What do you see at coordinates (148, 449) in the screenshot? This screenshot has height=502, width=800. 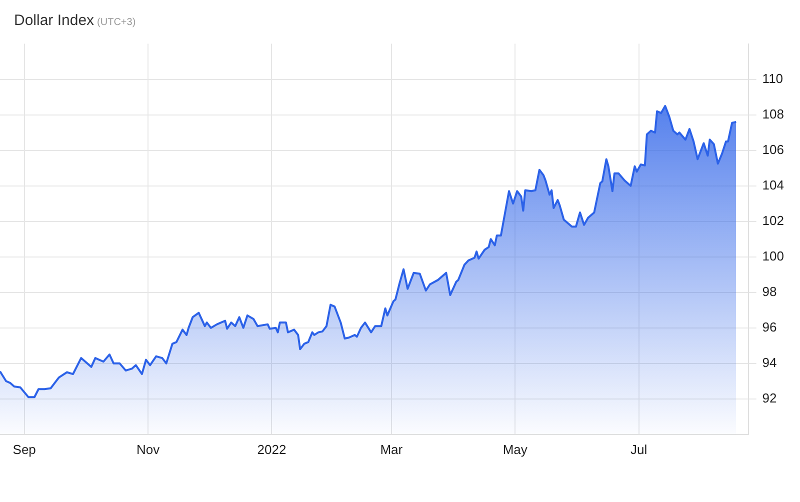 I see `x-tick-label: Nov` at bounding box center [148, 449].